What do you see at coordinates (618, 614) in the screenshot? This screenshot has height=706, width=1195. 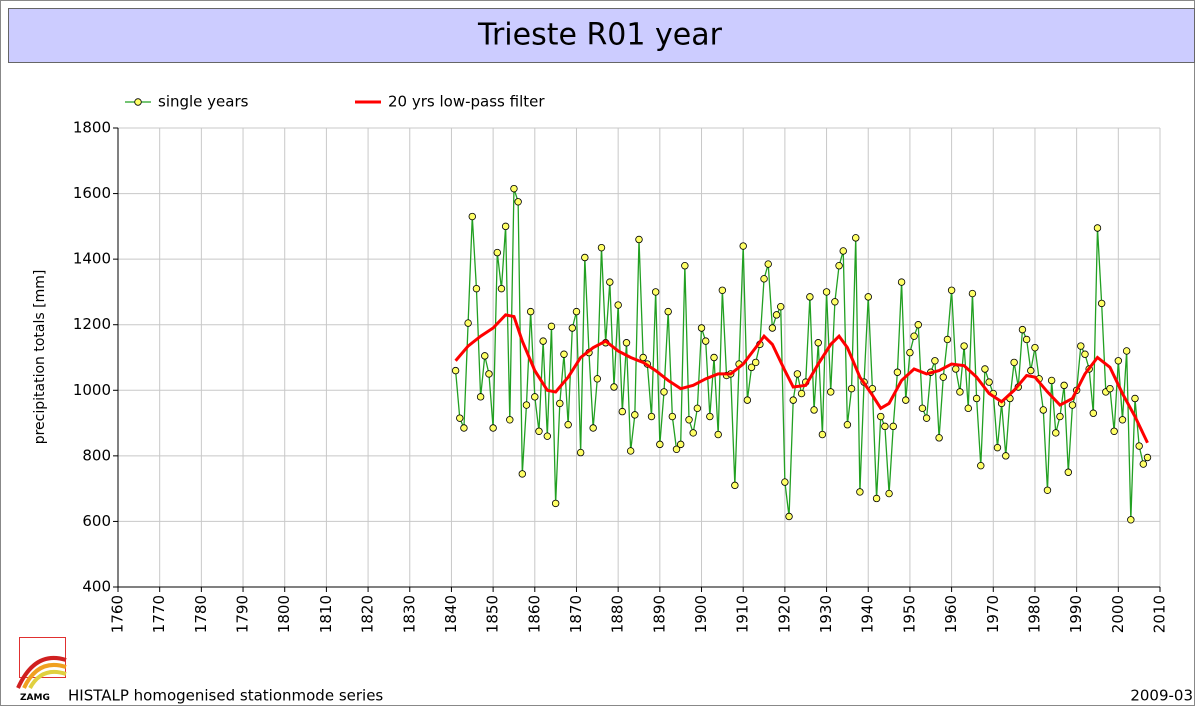 I see `x-tick-label: 1880` at bounding box center [618, 614].